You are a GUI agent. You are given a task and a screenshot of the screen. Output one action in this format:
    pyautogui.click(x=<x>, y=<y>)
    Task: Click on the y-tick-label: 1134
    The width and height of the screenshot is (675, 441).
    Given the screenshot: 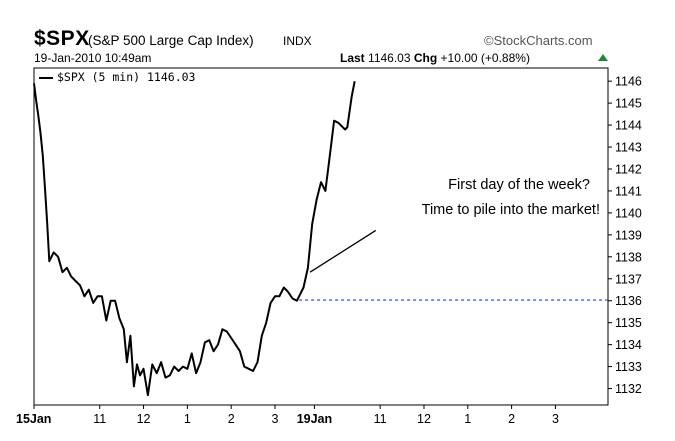 What is the action you would take?
    pyautogui.click(x=628, y=345)
    